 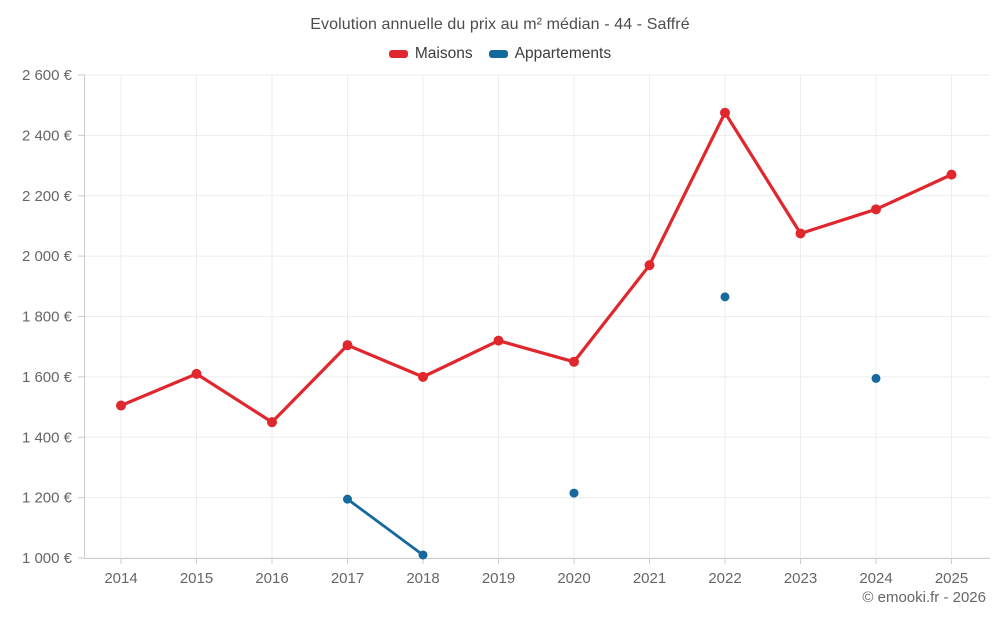 I want to click on y-axis-label: 1 200 €, so click(x=47, y=498).